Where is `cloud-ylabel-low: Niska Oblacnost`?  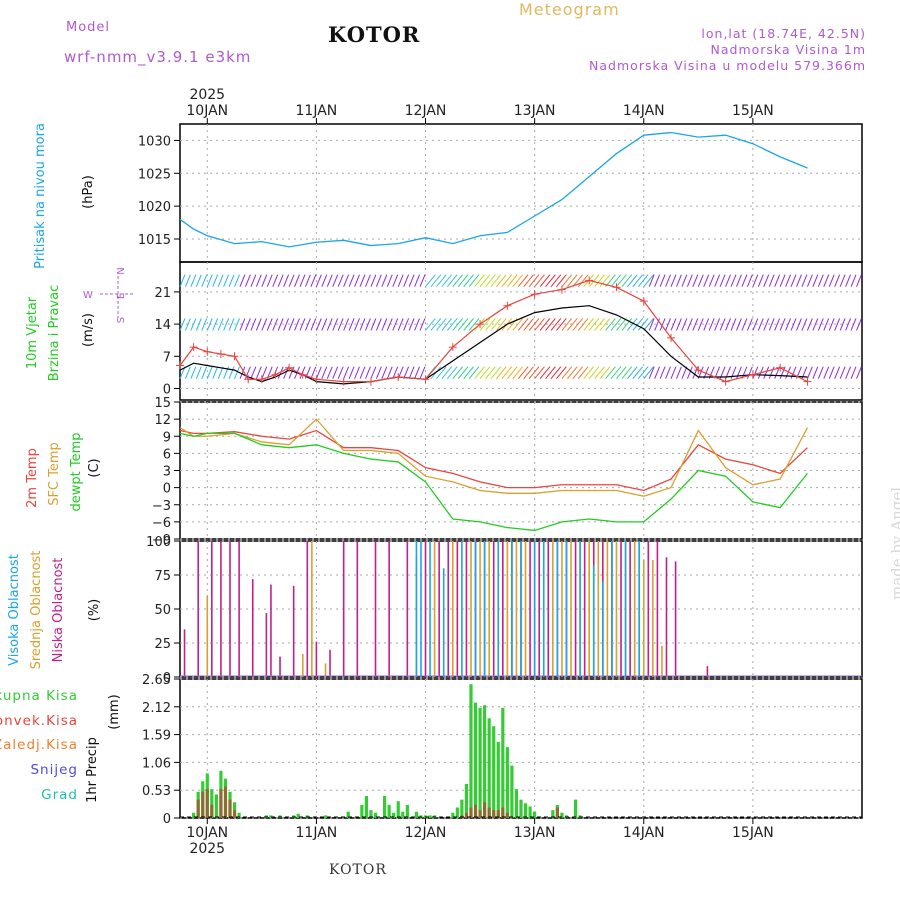 cloud-ylabel-low: Niska Oblacnost is located at coordinates (58, 610).